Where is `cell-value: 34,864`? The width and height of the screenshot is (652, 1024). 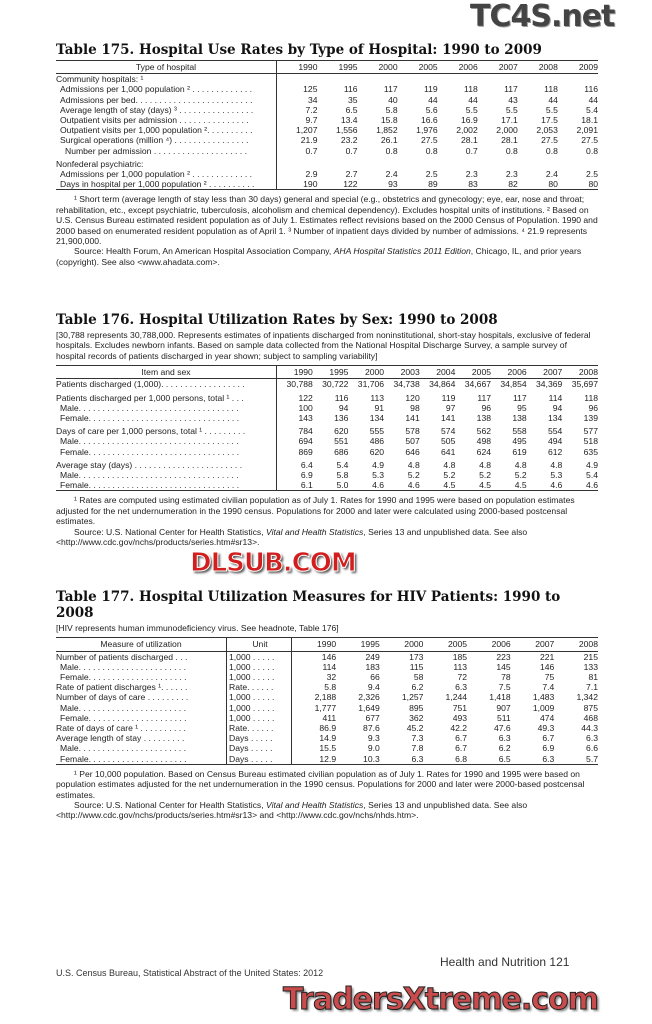 cell-value: 34,864 is located at coordinates (442, 384).